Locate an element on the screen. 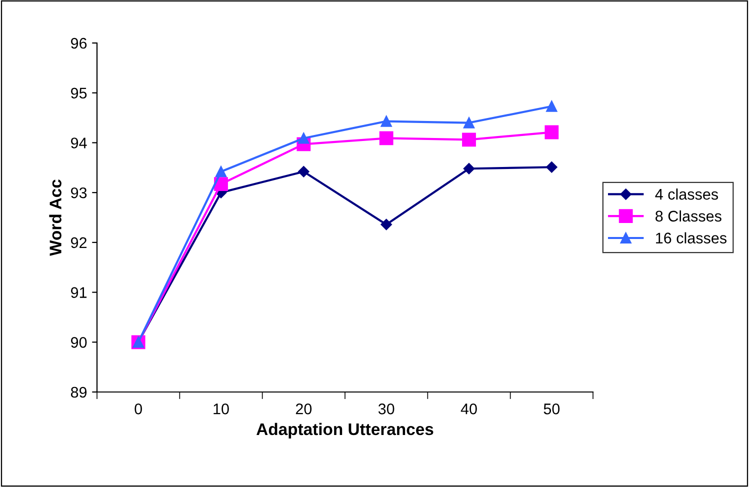 The height and width of the screenshot is (487, 749). legend-label: 8 Classes is located at coordinates (689, 216).